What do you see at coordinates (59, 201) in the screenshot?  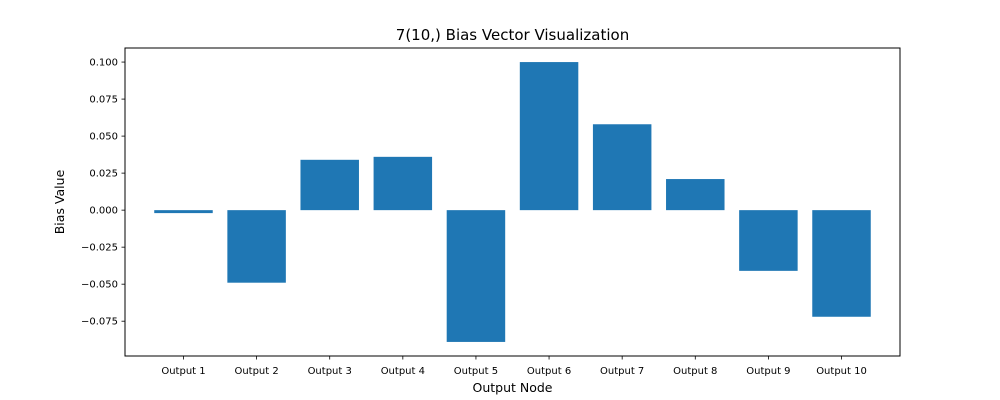 I see `y-axis-label: Bias Value` at bounding box center [59, 201].